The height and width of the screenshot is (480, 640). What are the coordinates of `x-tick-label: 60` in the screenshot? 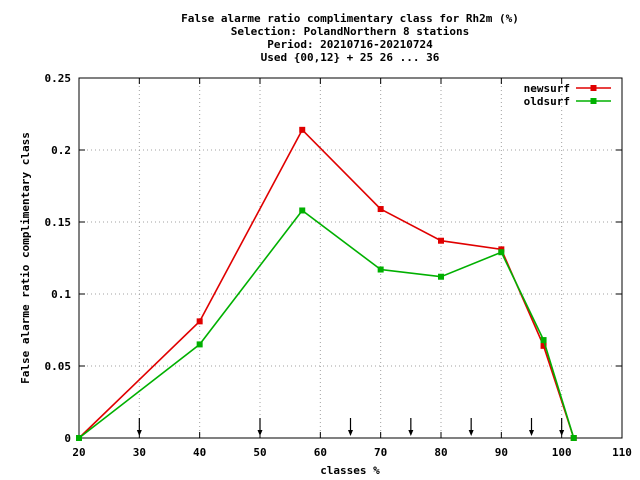 It's located at (320, 452).